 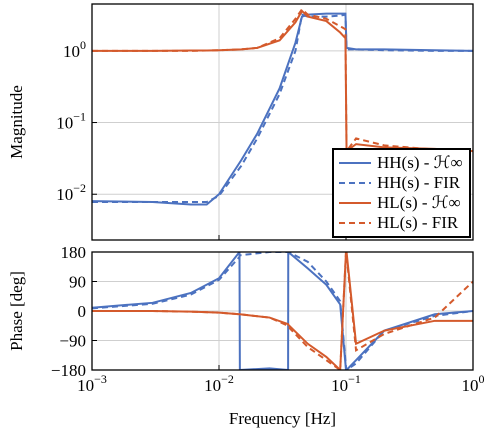 What do you see at coordinates (71, 120) in the screenshot?
I see `y-tick-label: 10−1` at bounding box center [71, 120].